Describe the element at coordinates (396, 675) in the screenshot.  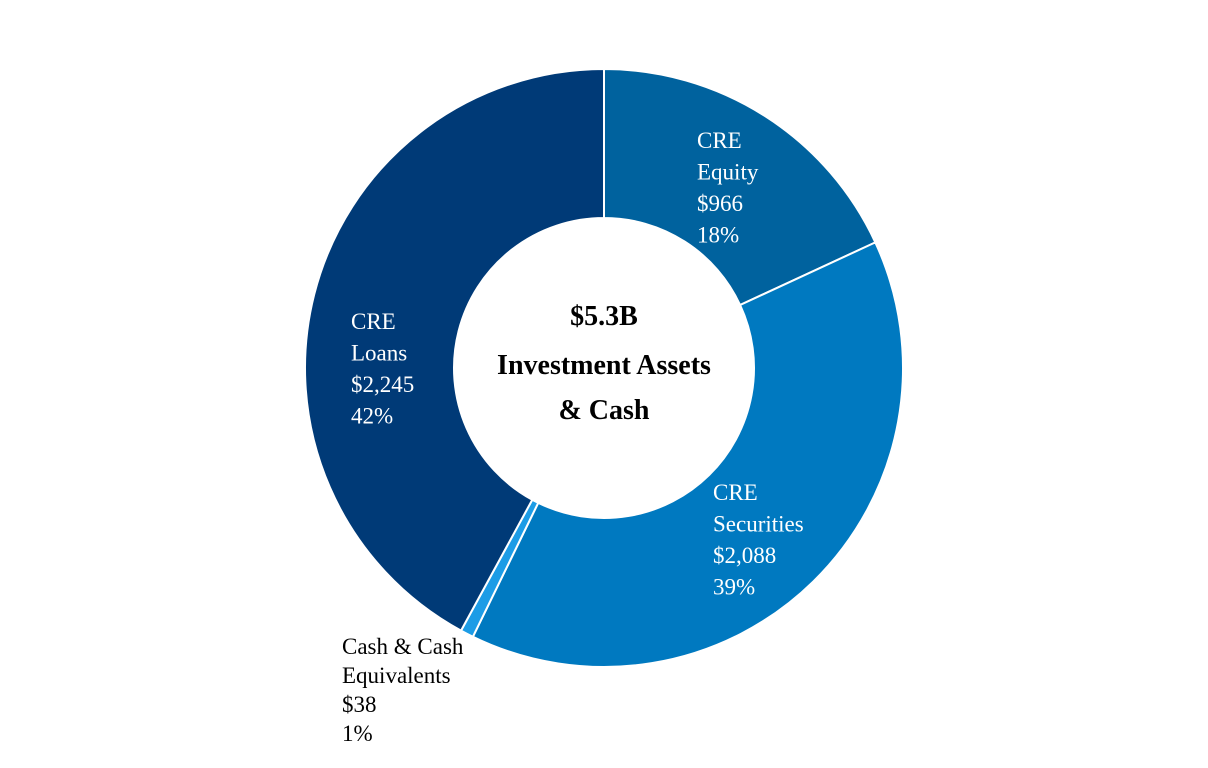
I see `label-cash-line-1: Equivalents` at that location.